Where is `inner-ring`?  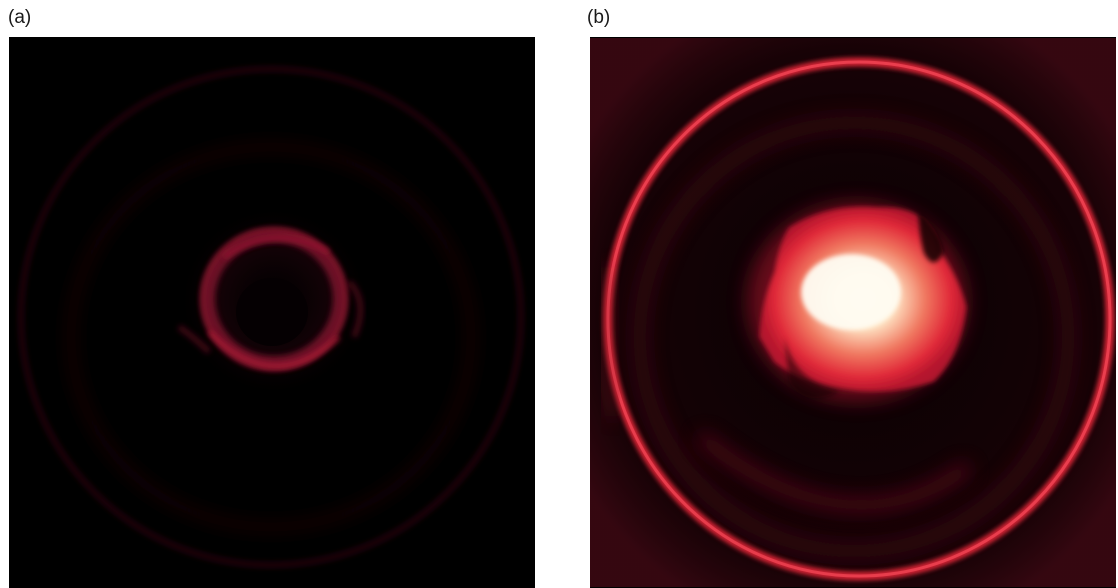 inner-ring is located at coordinates (274, 299).